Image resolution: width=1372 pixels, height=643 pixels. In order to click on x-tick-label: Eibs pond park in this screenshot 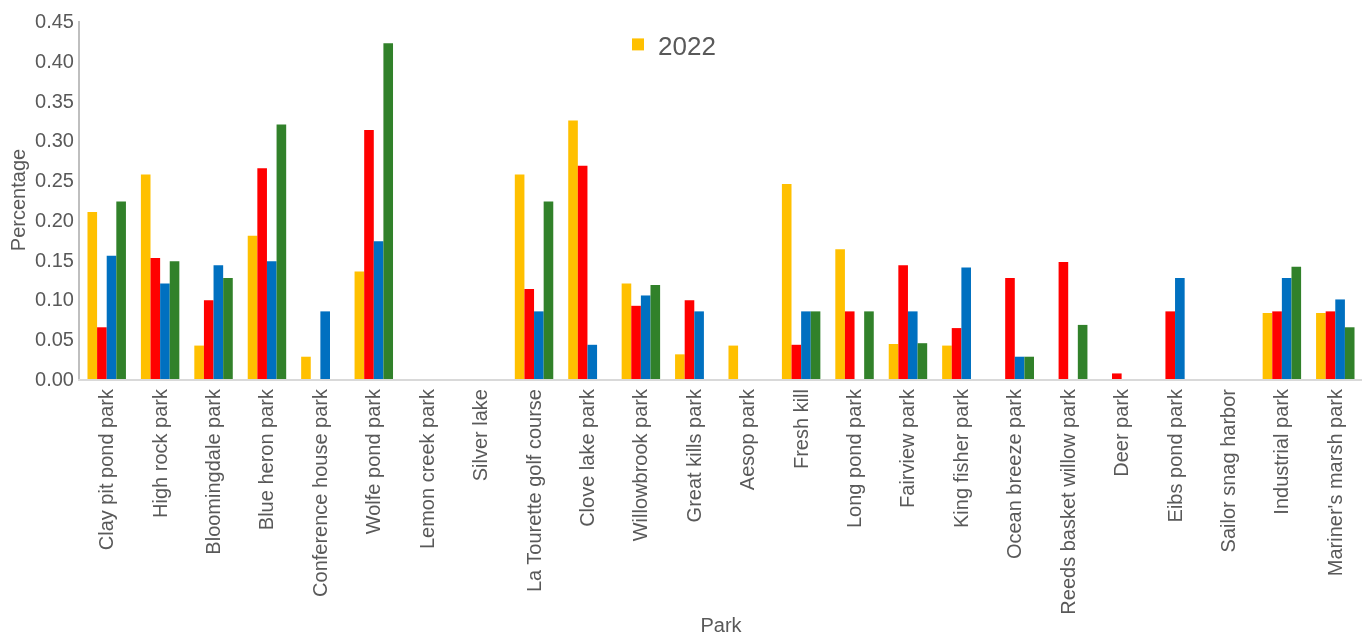, I will do `click(1174, 455)`.